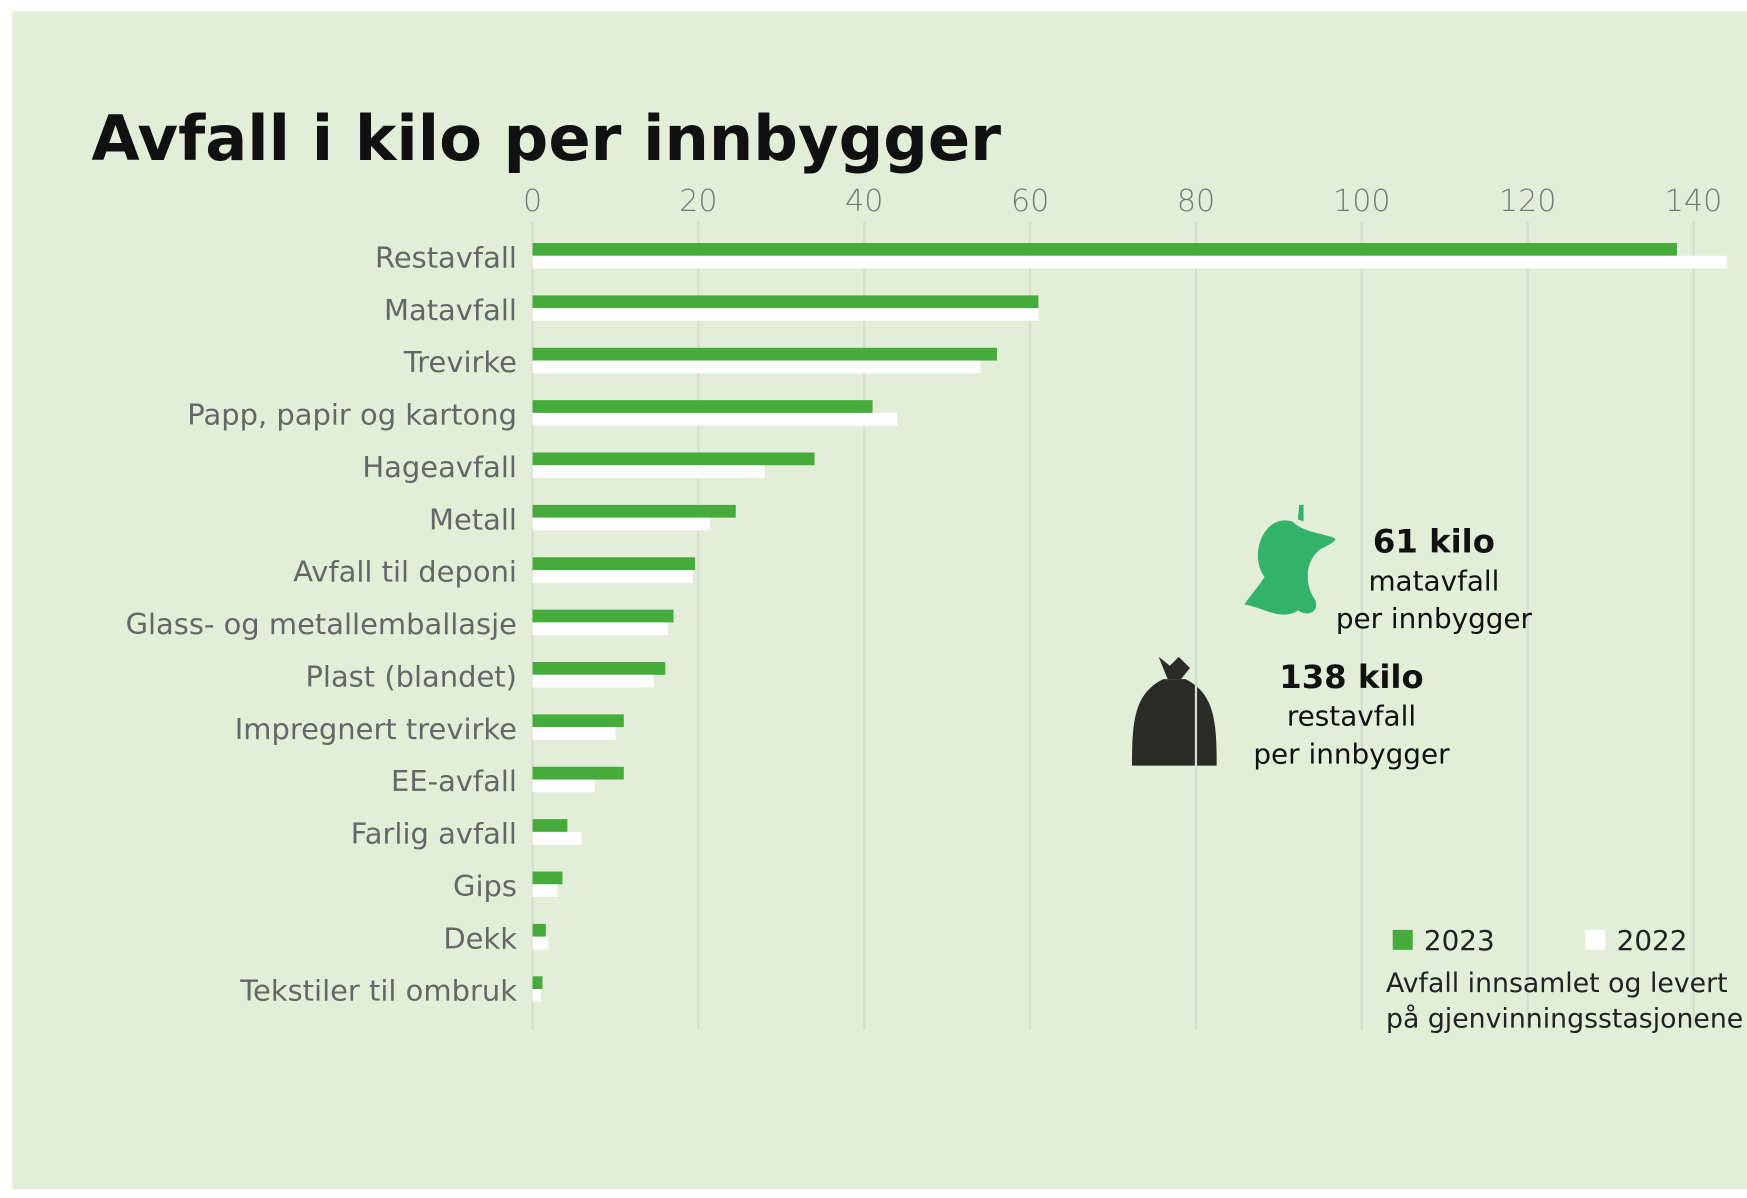 The width and height of the screenshot is (1747, 1198). What do you see at coordinates (473, 519) in the screenshot?
I see `y-tick-label: Metall` at bounding box center [473, 519].